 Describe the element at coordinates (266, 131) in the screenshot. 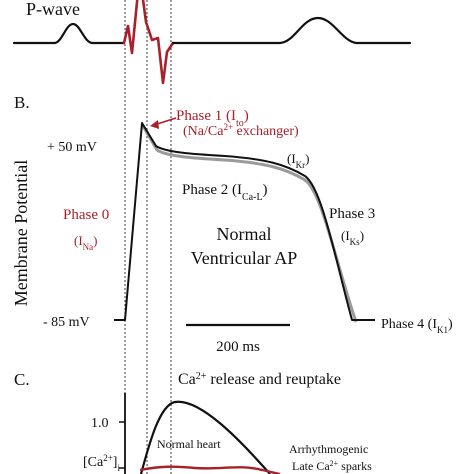

I see `exchanger-suffix: exchanger)` at that location.